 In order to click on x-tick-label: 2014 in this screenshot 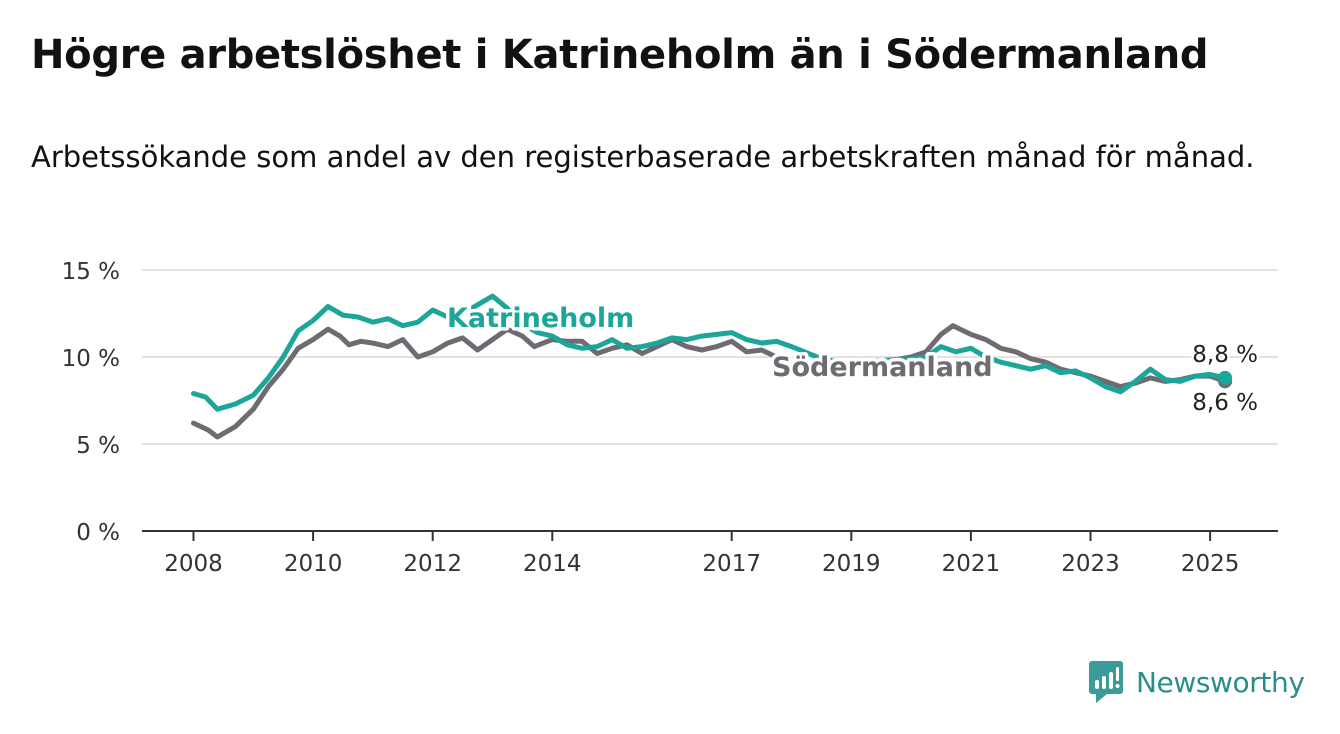, I will do `click(552, 564)`.